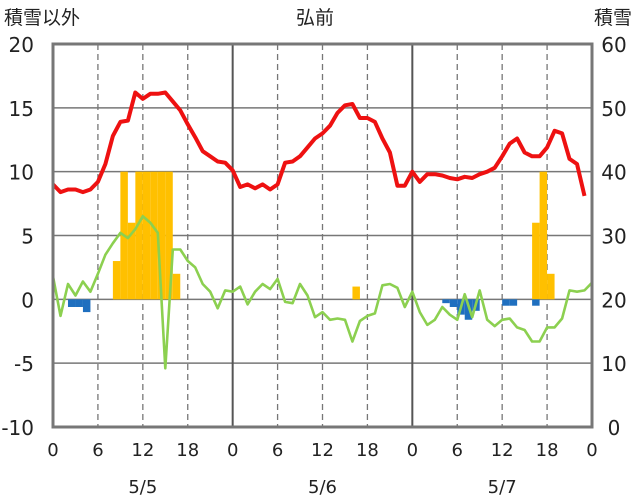 This screenshot has height=501, width=636. I want to click on right-tick-label: 50, so click(613, 109).